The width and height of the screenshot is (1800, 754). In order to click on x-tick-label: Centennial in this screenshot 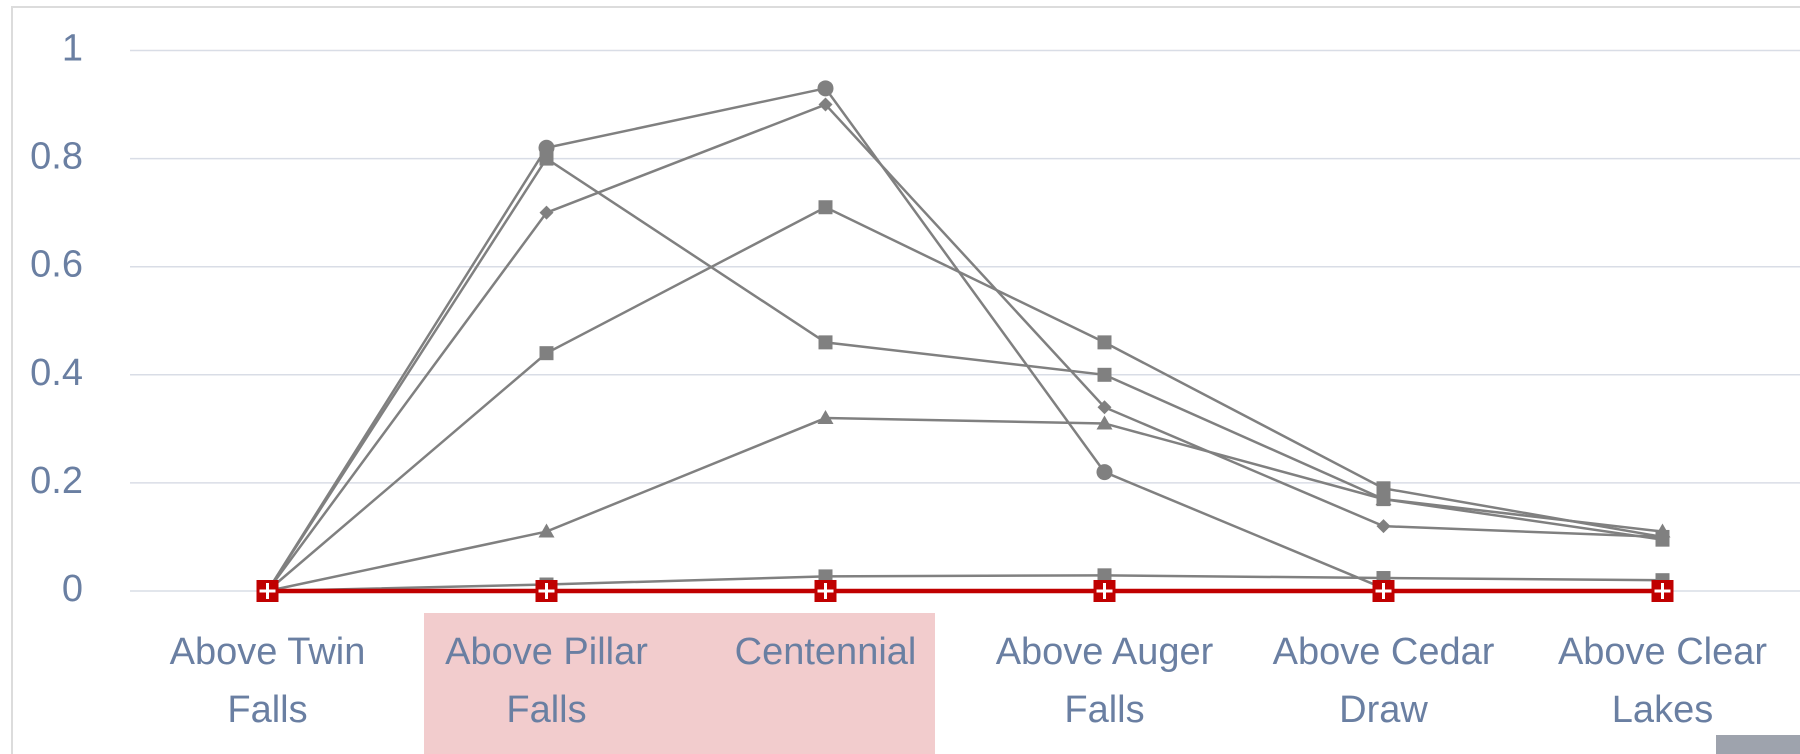, I will do `click(826, 652)`.